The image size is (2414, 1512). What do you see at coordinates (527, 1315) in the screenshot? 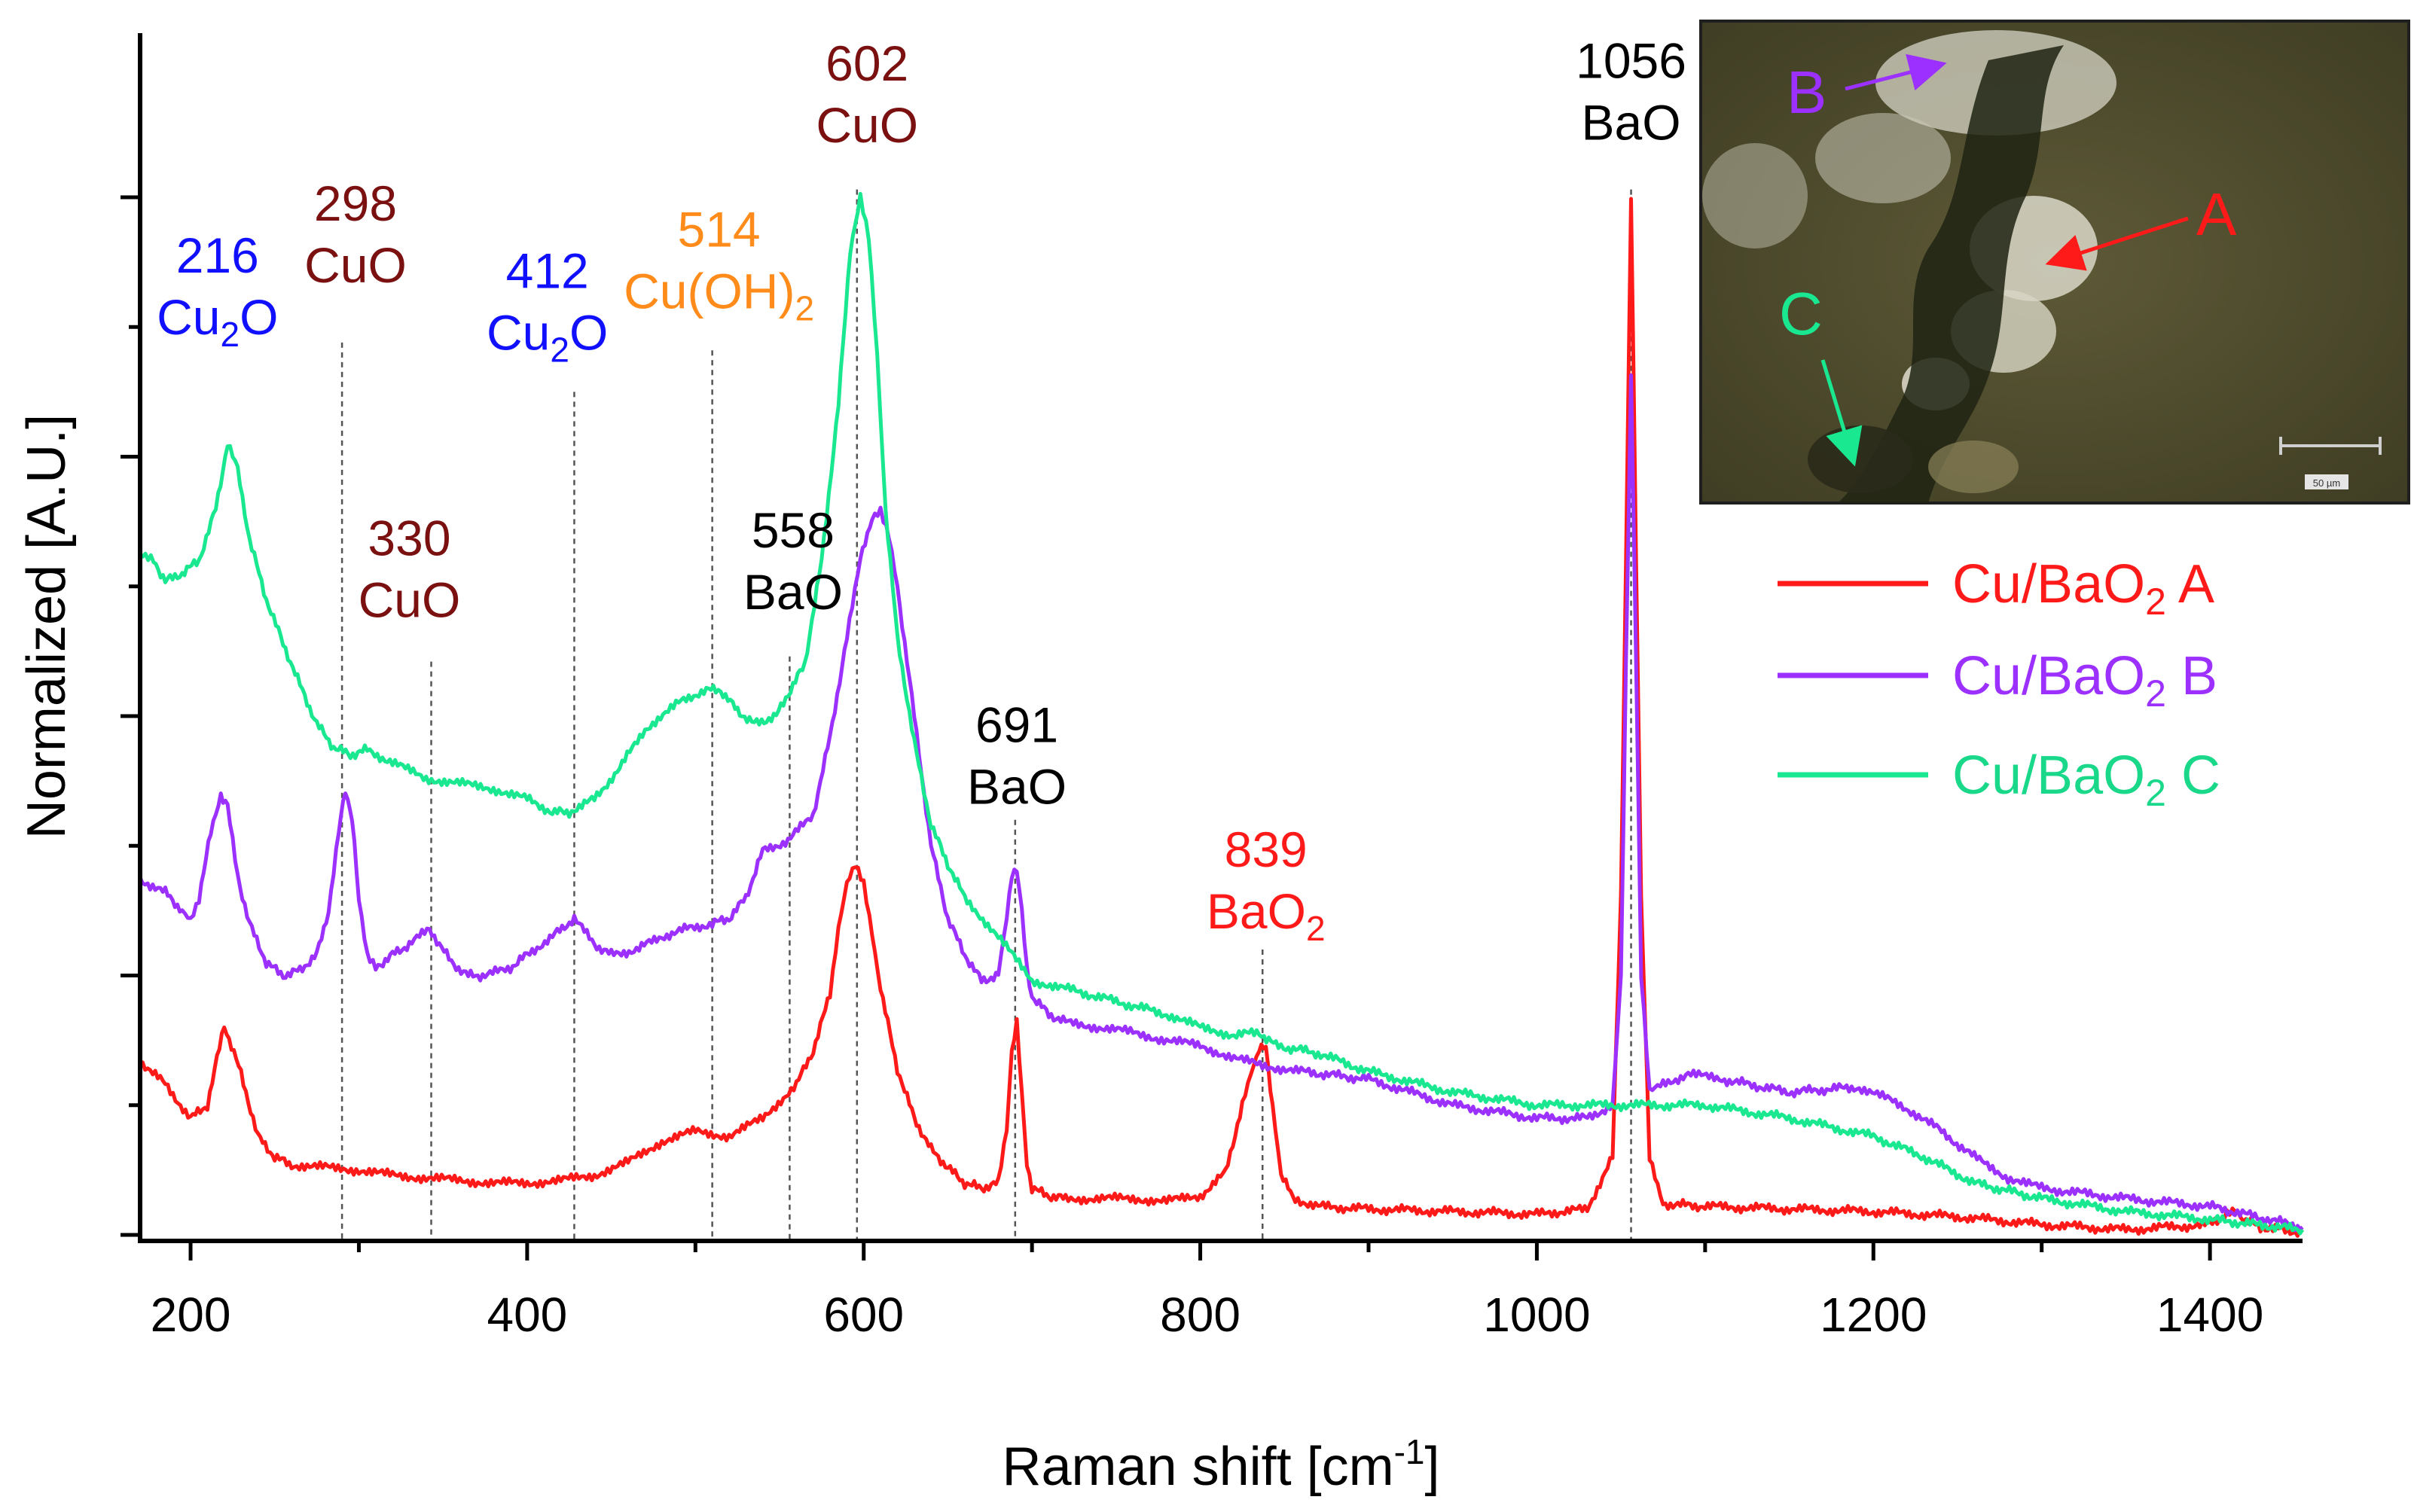
I see `x-tick-label: 400` at bounding box center [527, 1315].